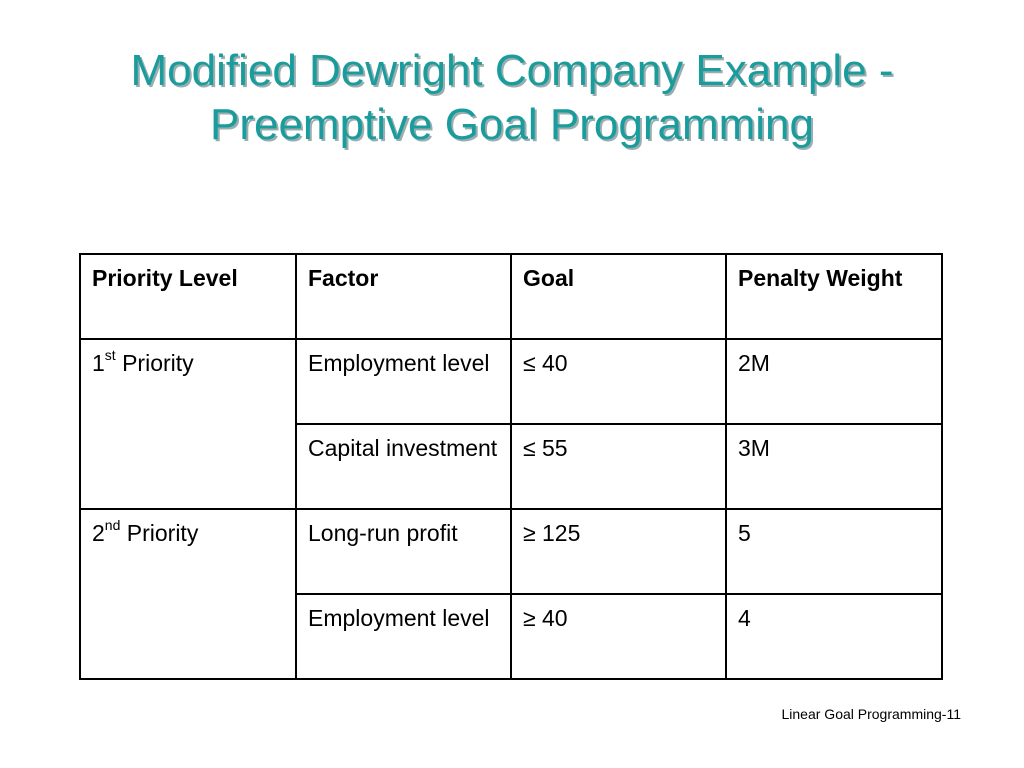  Describe the element at coordinates (403, 466) in the screenshot. I see `factor-cell: Capital investment` at that location.